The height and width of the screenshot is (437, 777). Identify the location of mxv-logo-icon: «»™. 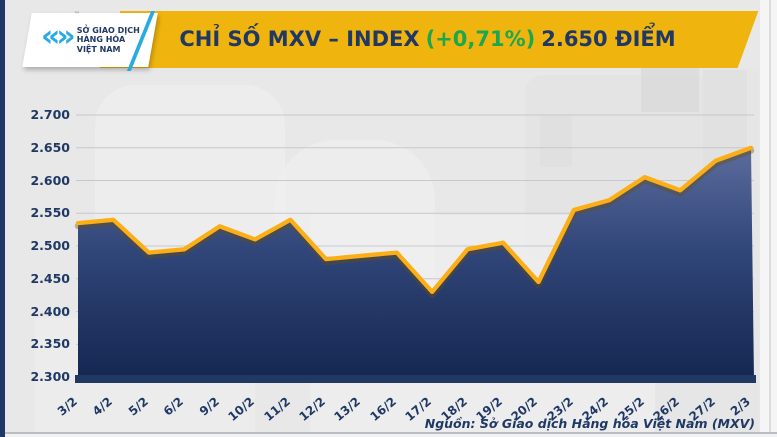
(58, 32).